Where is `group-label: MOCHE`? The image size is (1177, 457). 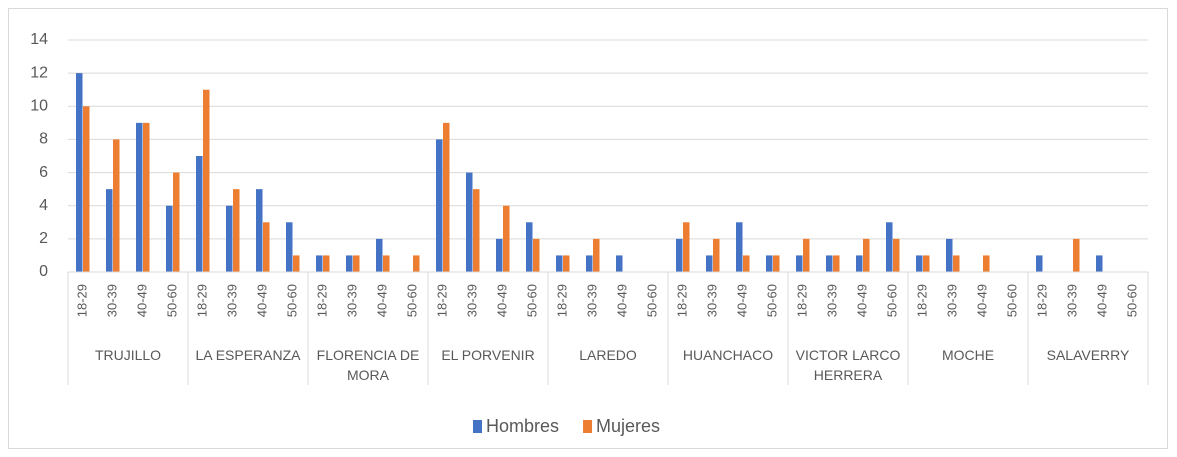 group-label: MOCHE is located at coordinates (968, 355).